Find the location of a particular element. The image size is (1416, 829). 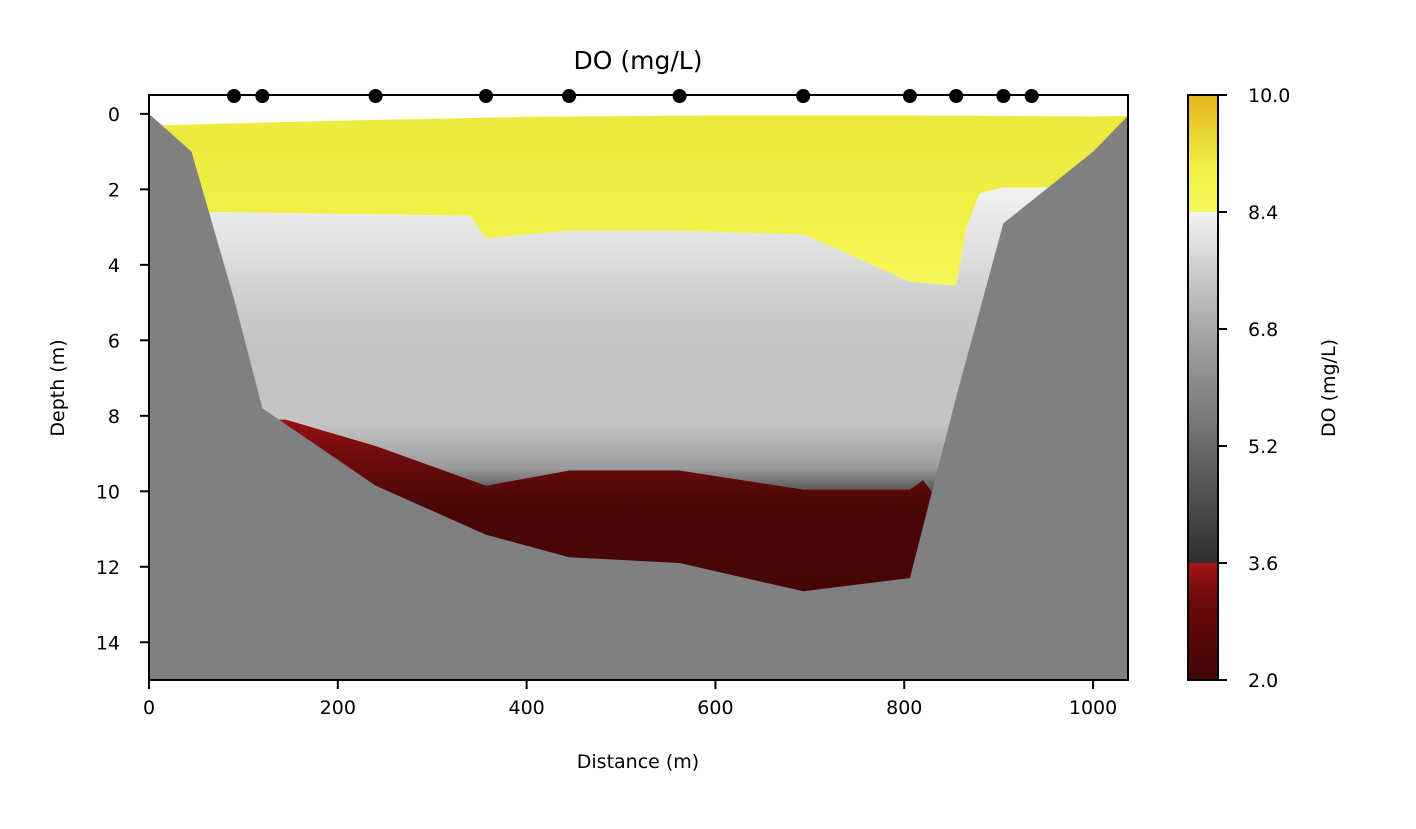

high-do-zone is located at coordinates (638, 200).